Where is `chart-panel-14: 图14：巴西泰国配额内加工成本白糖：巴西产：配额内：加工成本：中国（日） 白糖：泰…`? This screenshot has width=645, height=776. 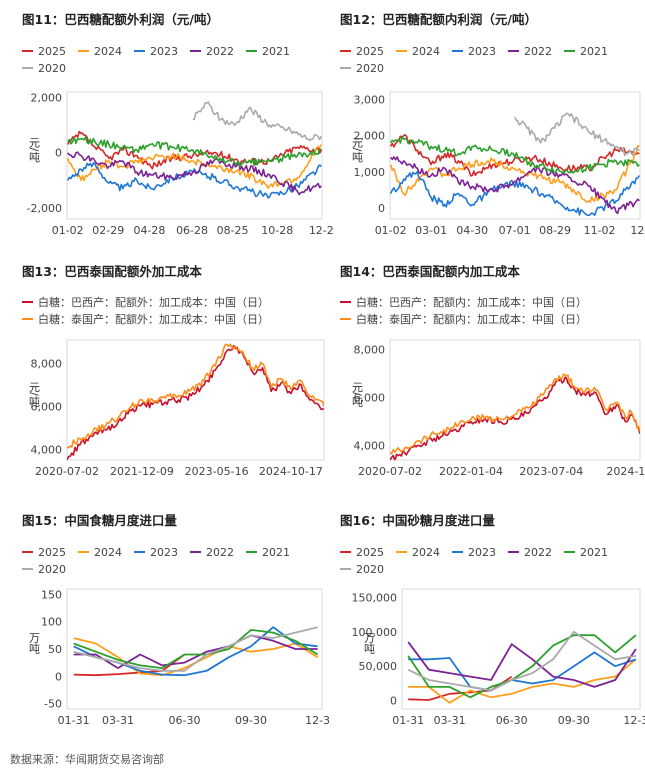 chart-panel-14: 图14：巴西泰国配额内加工成本白糖：巴西产：配额内：加工成本：中国（日） 白糖：泰… is located at coordinates (492, 373).